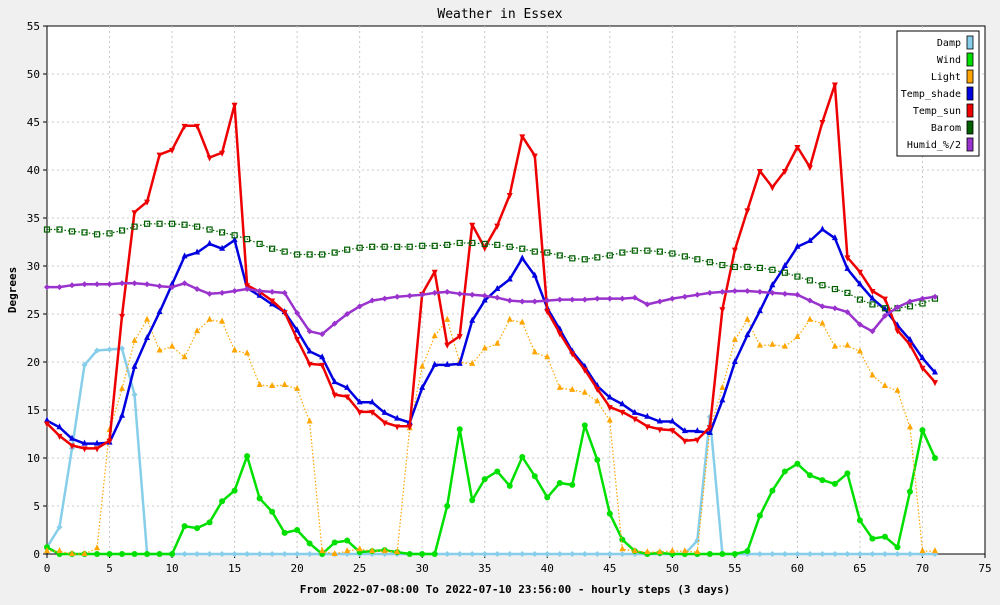 The width and height of the screenshot is (1000, 605). I want to click on series-barom, so click(491, 266).